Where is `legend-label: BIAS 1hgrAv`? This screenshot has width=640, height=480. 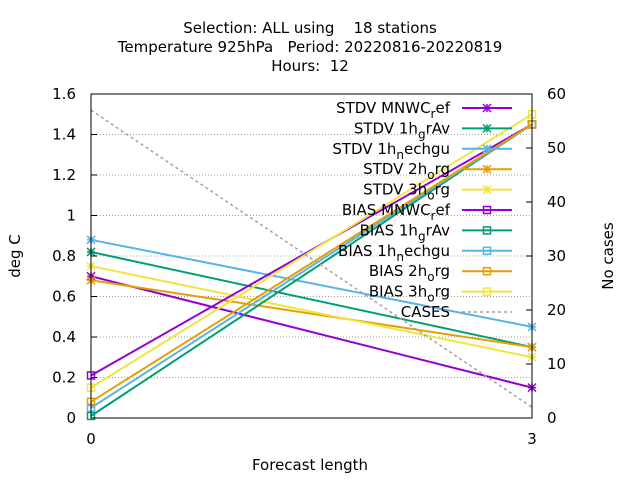 legend-label: BIAS 1hgrAv is located at coordinates (405, 232).